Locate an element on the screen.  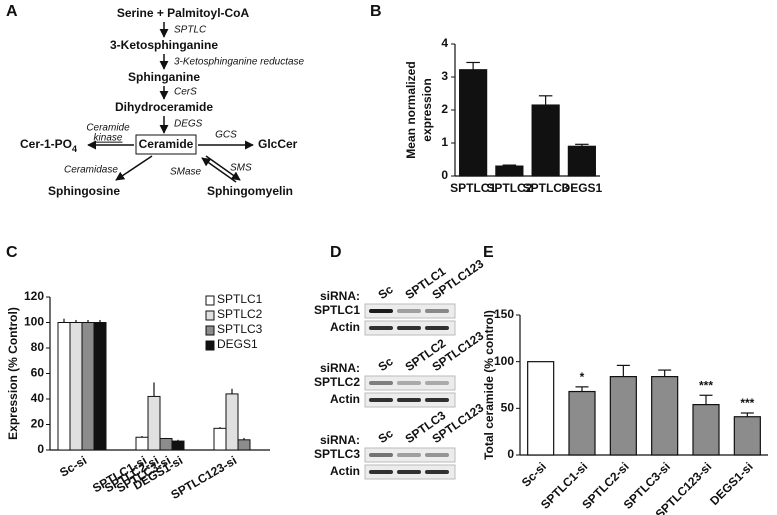
y-axis-label: Total ceramide (% control) is located at coordinates (489, 385).